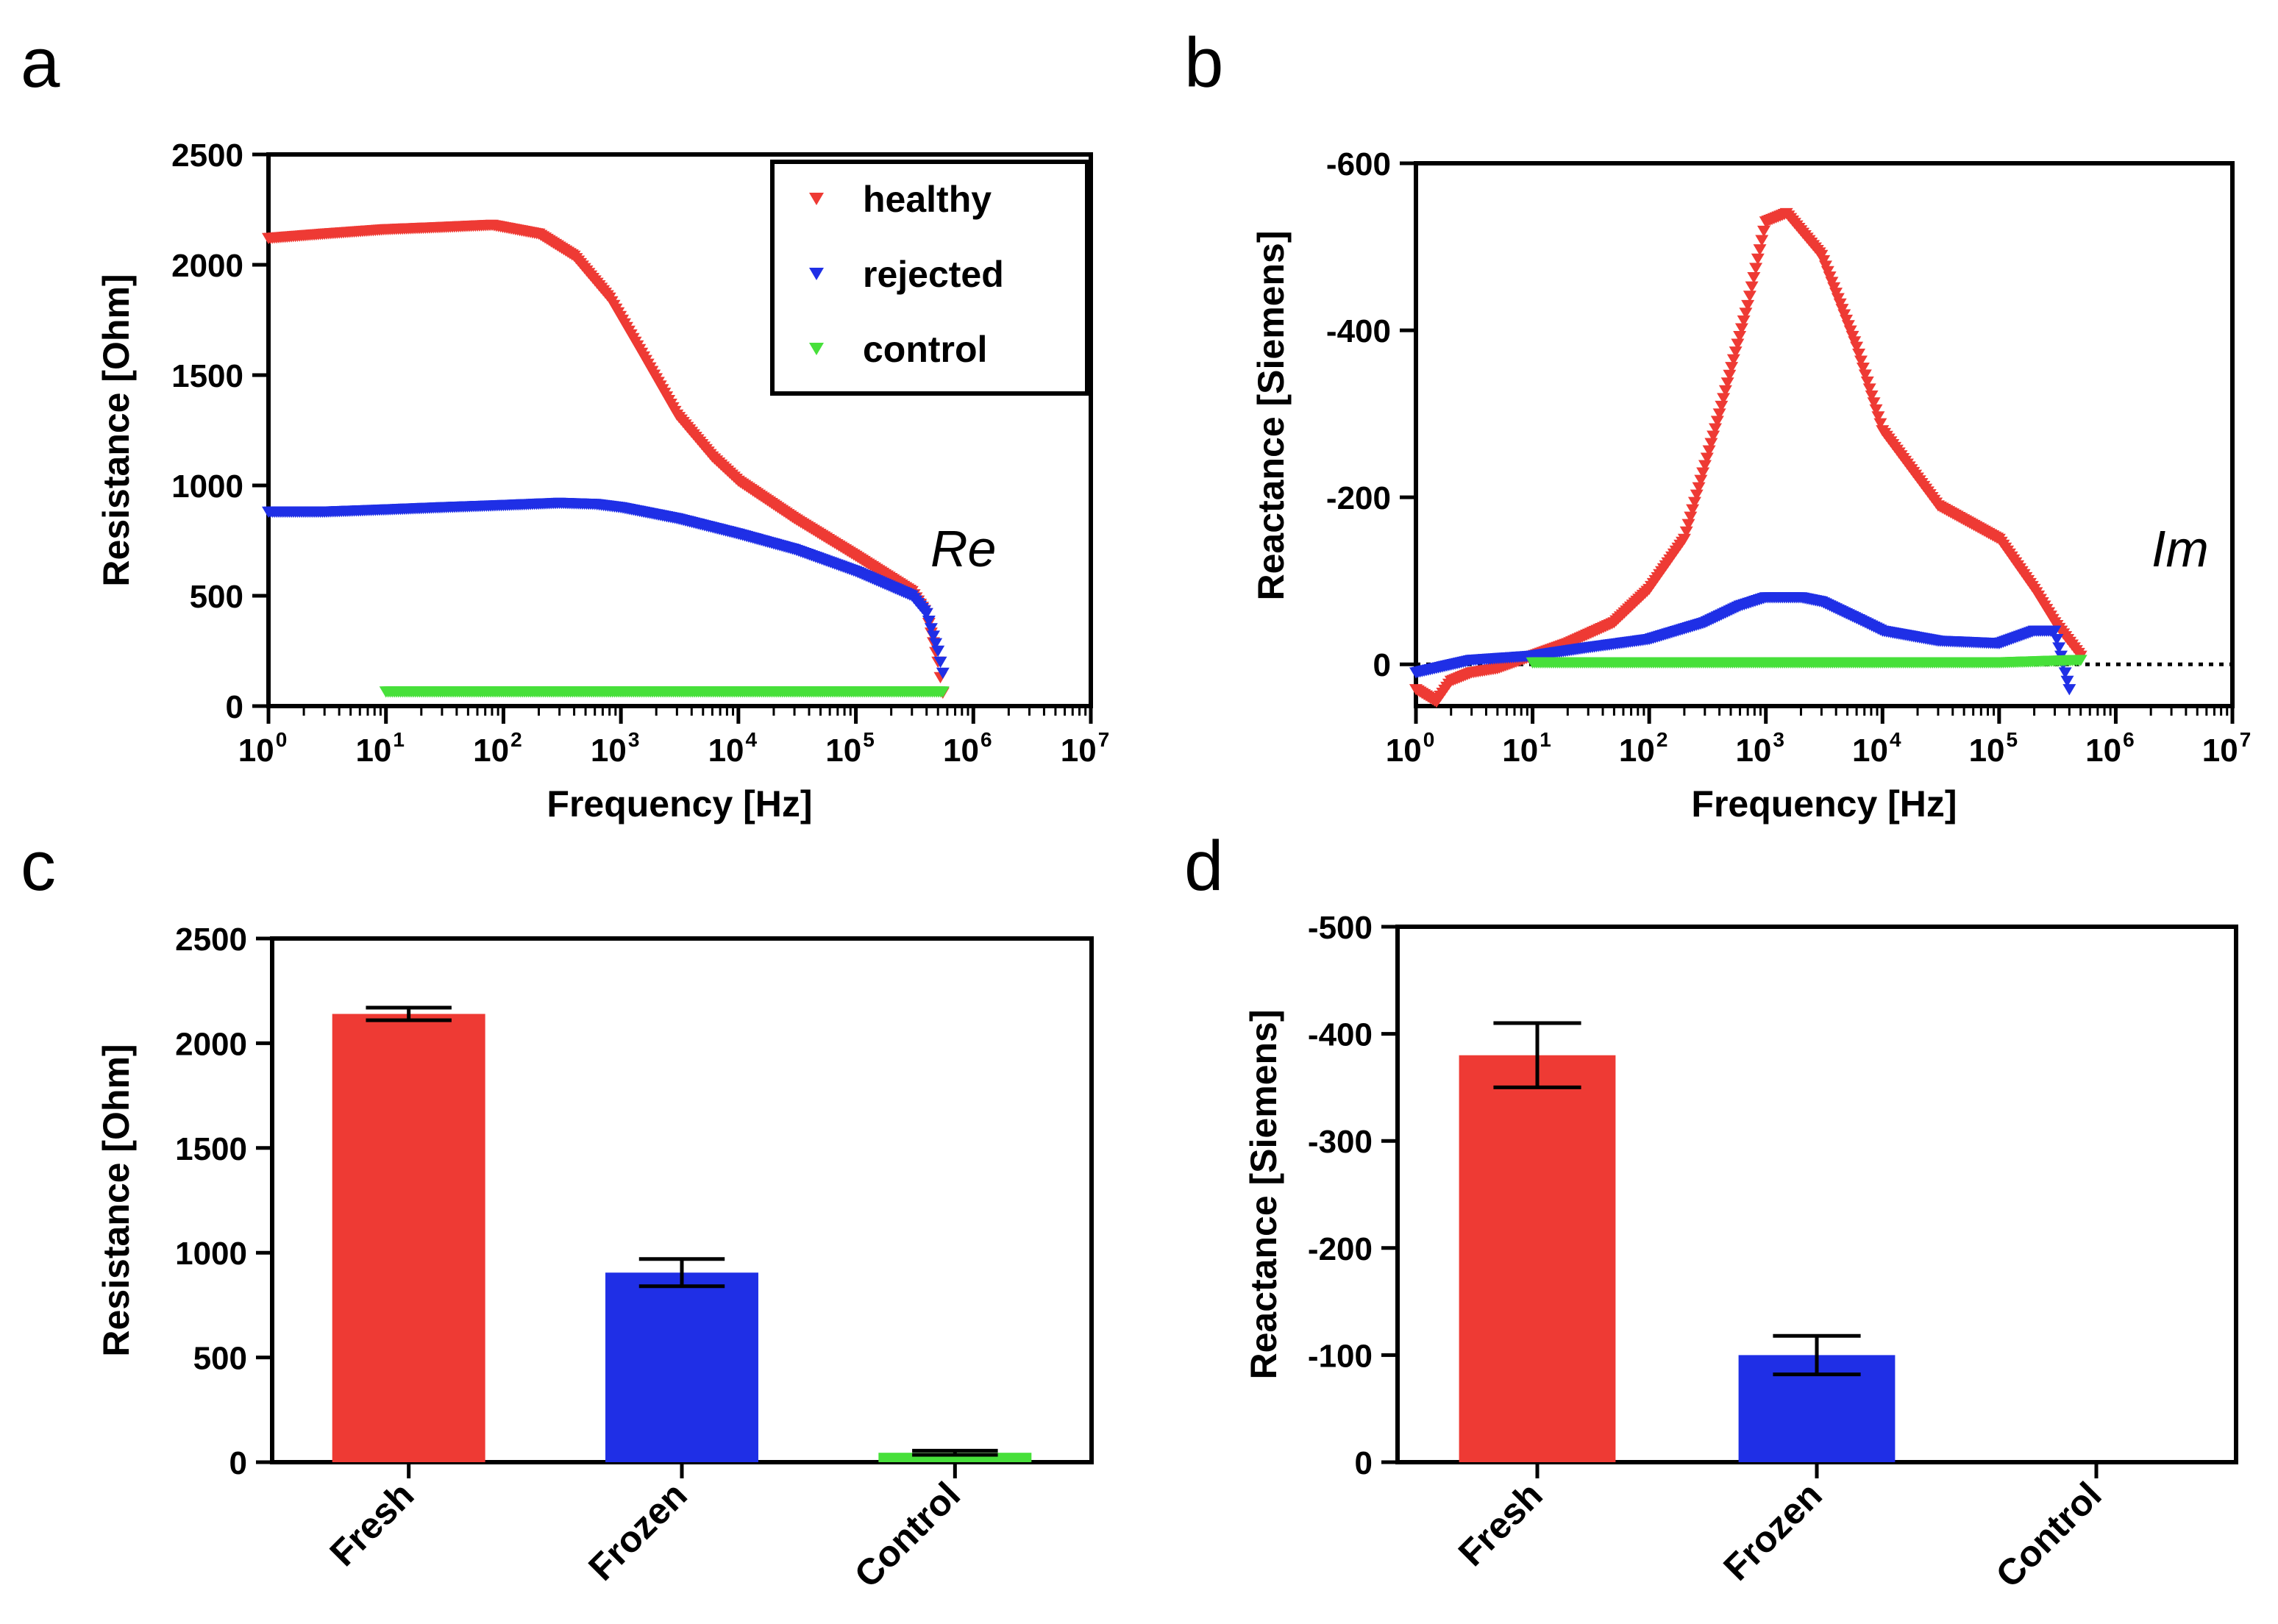 The width and height of the screenshot is (2278, 1624). Describe the element at coordinates (606, 459) in the screenshot. I see `data-marks-a` at that location.